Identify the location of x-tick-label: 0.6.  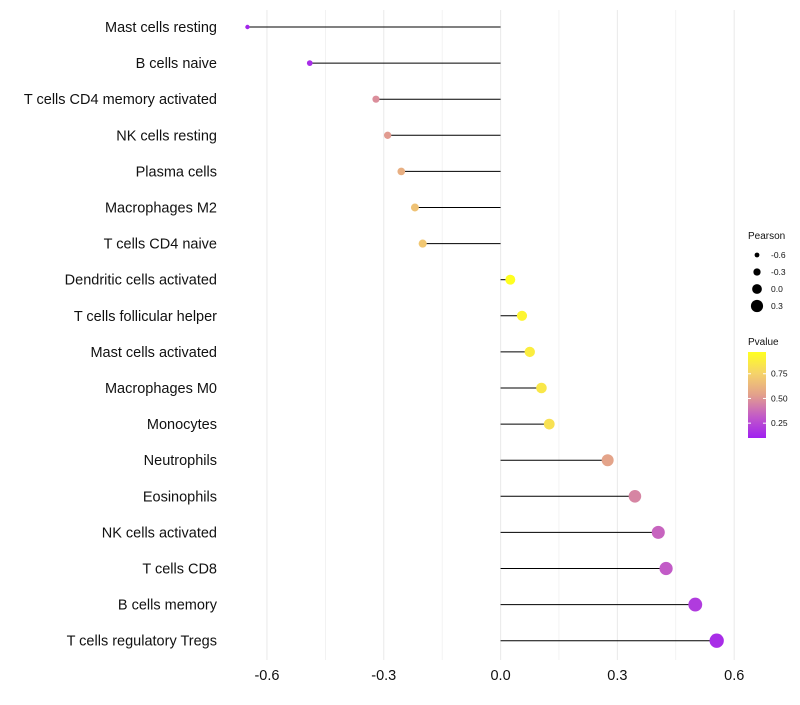
(734, 676).